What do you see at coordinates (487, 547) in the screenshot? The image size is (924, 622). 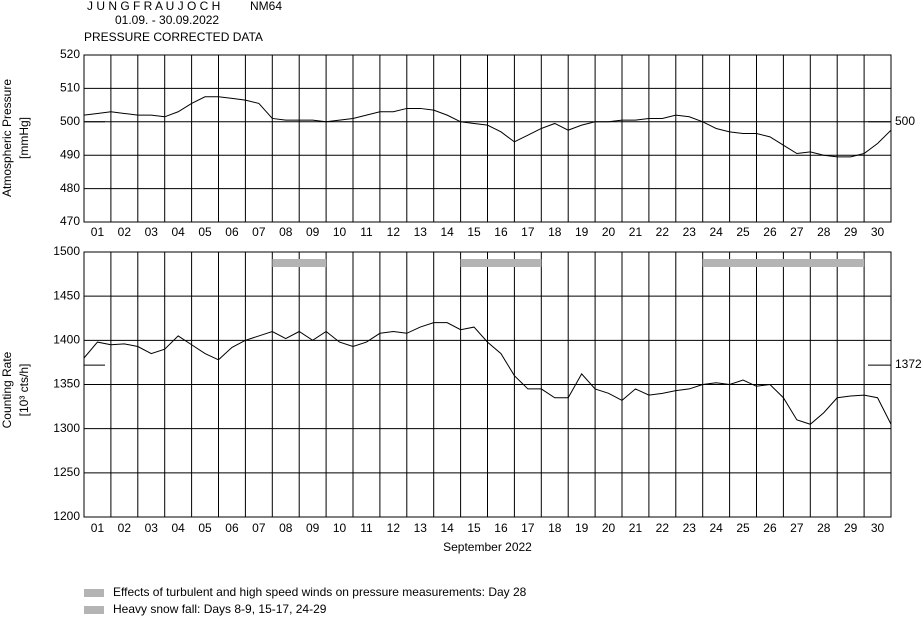 I see `x-axis-label: September 2022` at bounding box center [487, 547].